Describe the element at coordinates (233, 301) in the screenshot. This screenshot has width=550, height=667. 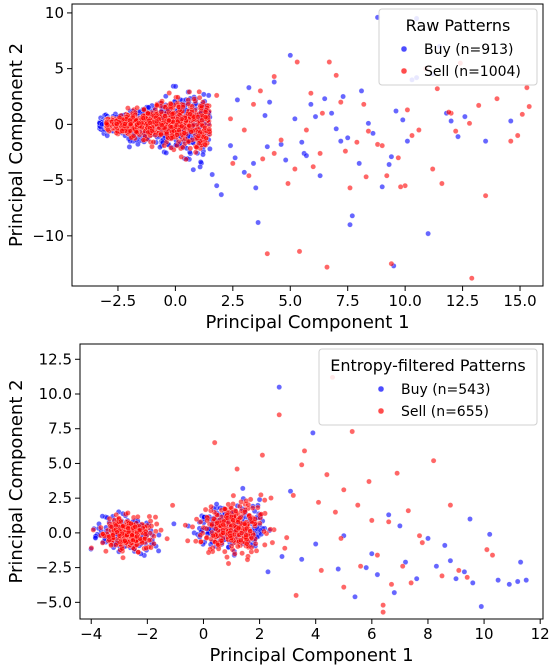
I see `x-tick-label: 2.5` at that location.